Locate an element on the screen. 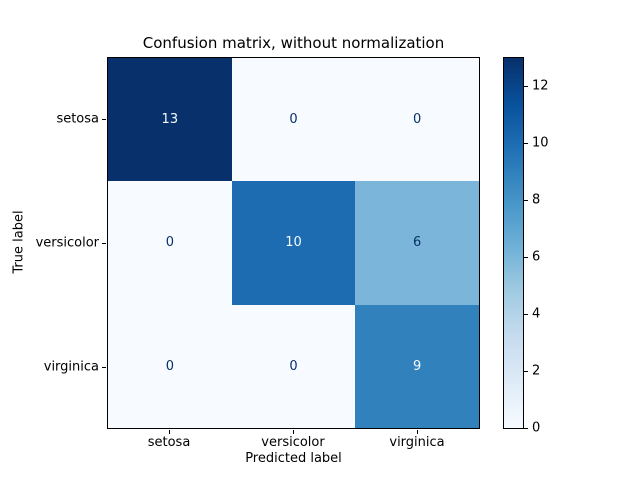  chart-title: Confusion matrix, without normalization is located at coordinates (293, 43).